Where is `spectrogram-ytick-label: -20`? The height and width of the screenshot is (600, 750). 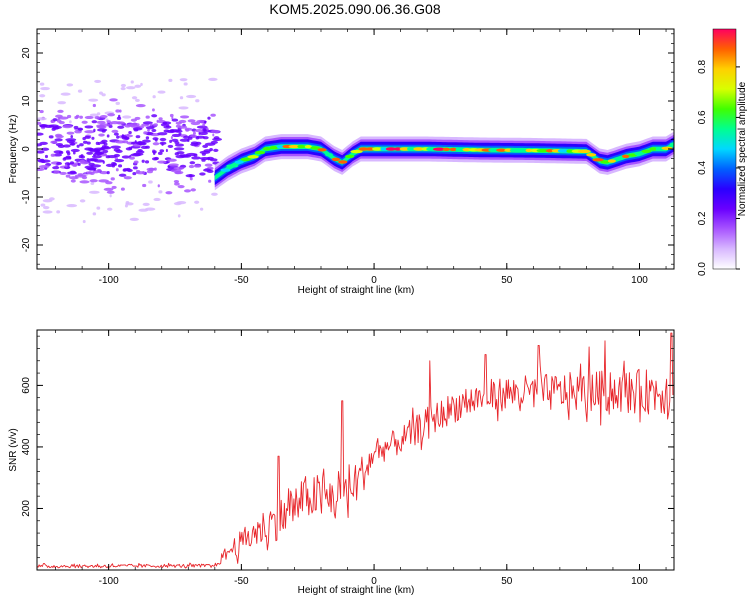 spectrogram-ytick-label: -20 is located at coordinates (26, 244).